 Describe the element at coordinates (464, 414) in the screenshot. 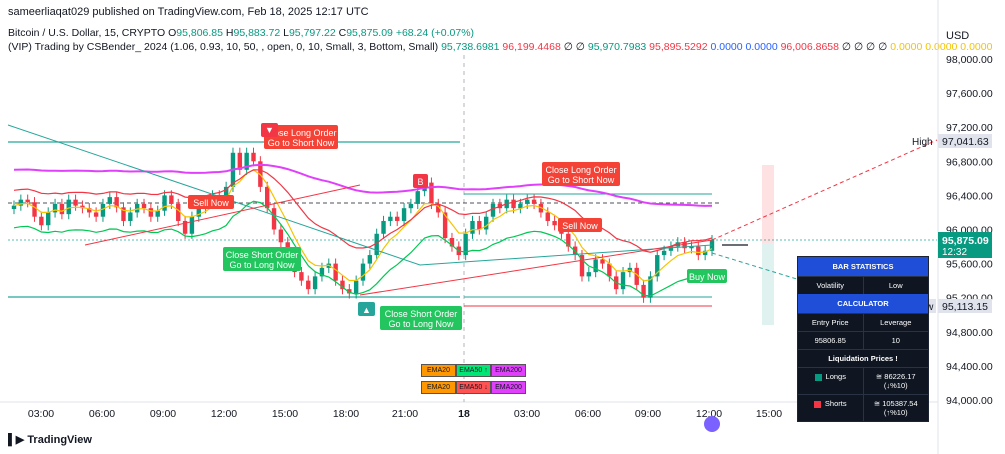

I see `x-tick-label: 18` at that location.